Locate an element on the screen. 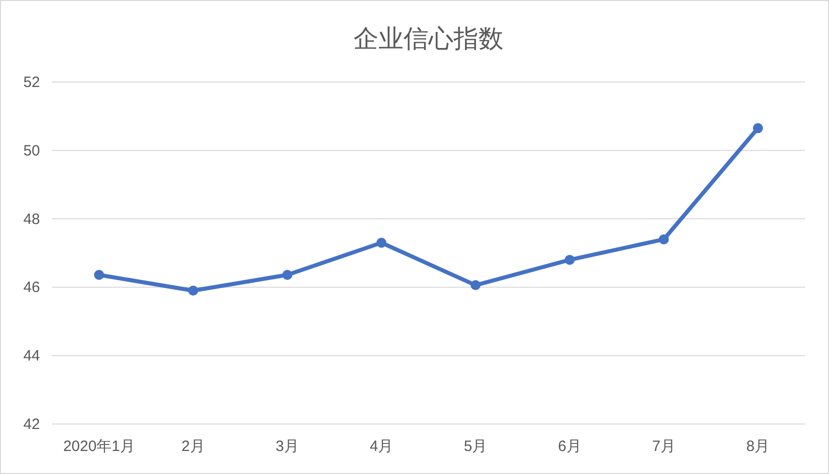 This screenshot has width=829, height=474. x-tick-label: 4月 is located at coordinates (382, 446).